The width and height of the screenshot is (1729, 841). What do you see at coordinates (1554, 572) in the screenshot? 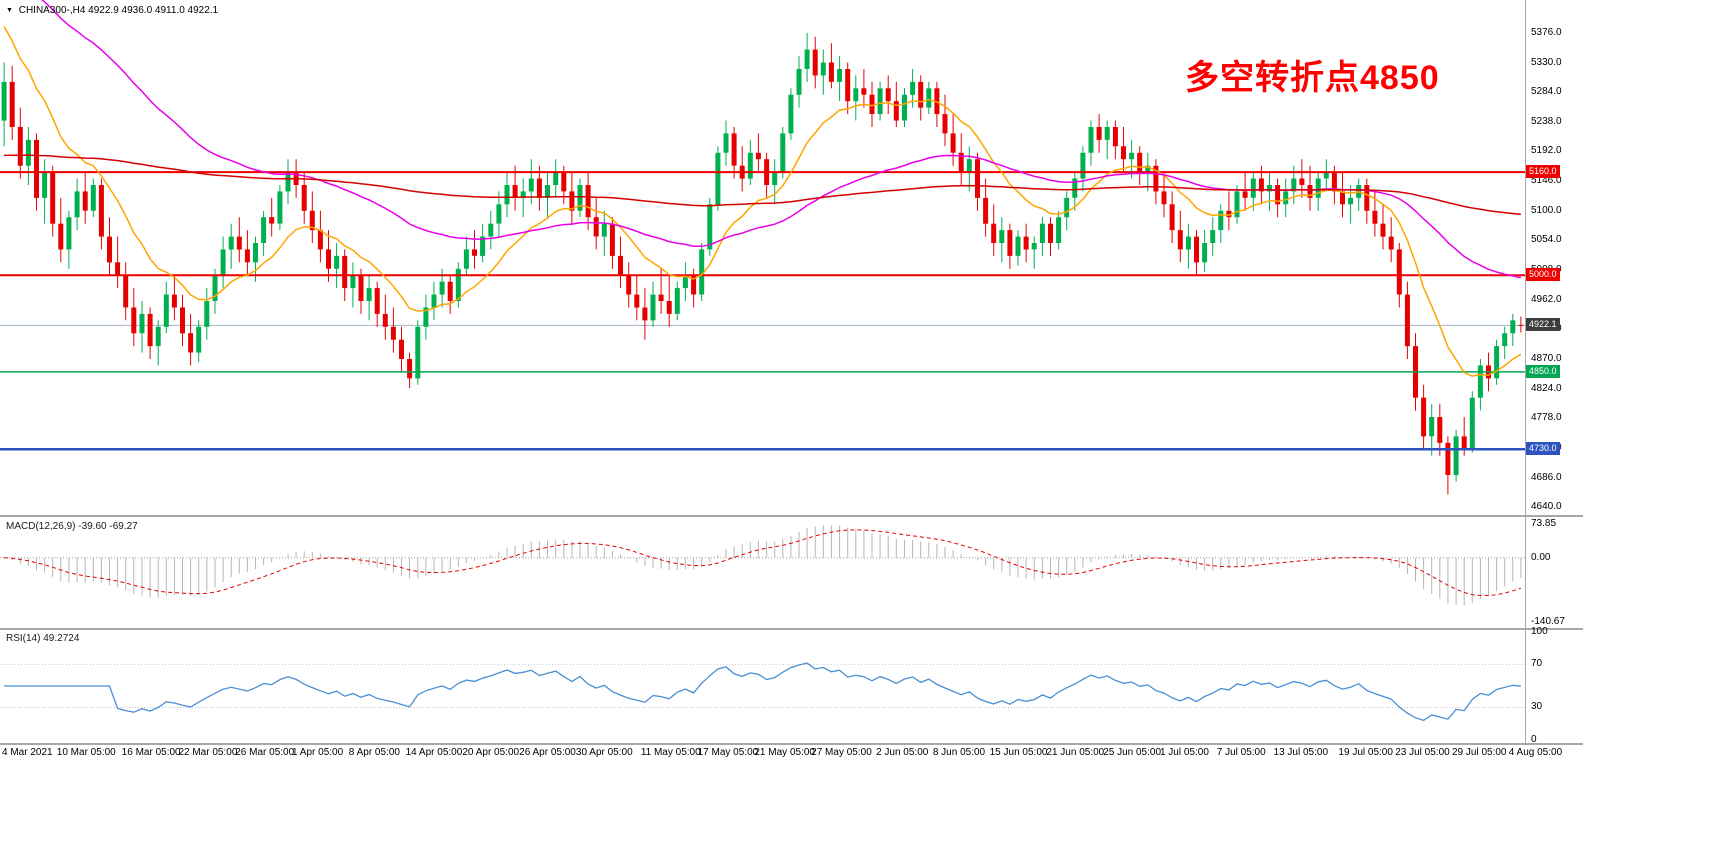
I see `macd-axis: 73.85 0.00 -140.67` at bounding box center [1554, 572].